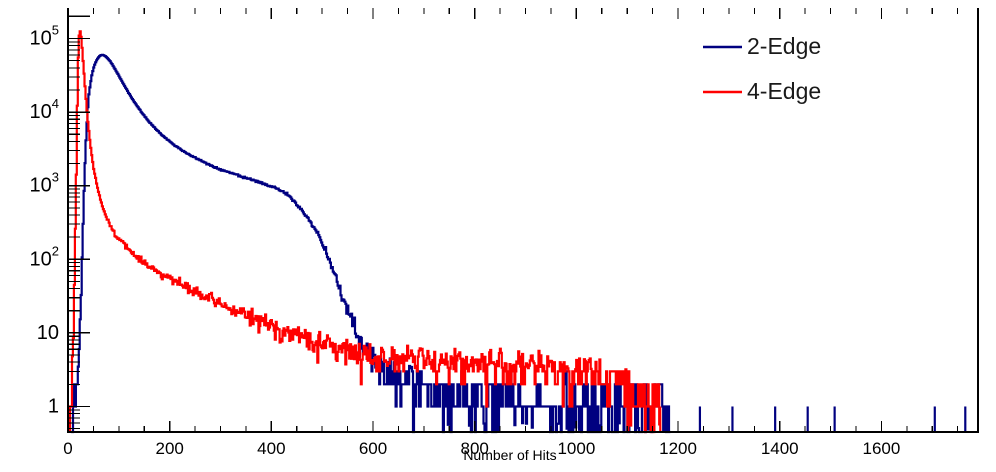  What do you see at coordinates (784, 46) in the screenshot?
I see `legend-label-2-edge: 2-Edge` at bounding box center [784, 46].